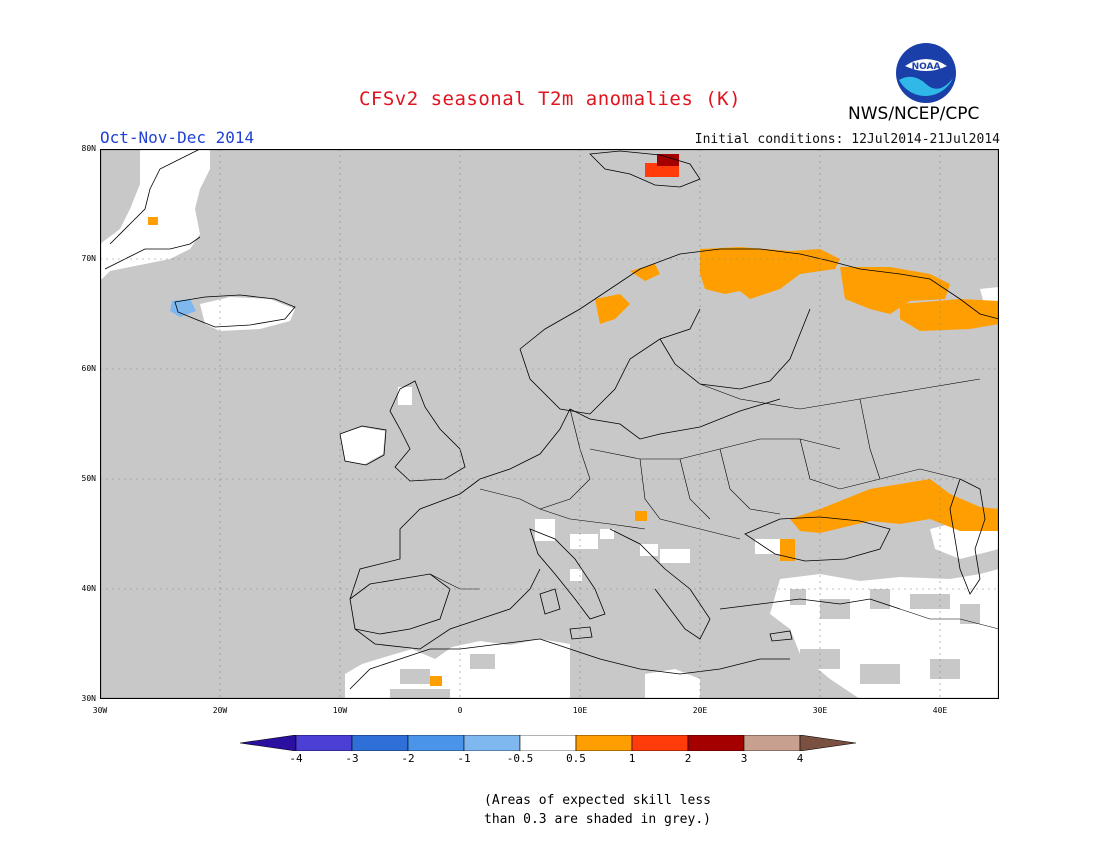  I want to click on lon-label-10w: 10W, so click(340, 710).